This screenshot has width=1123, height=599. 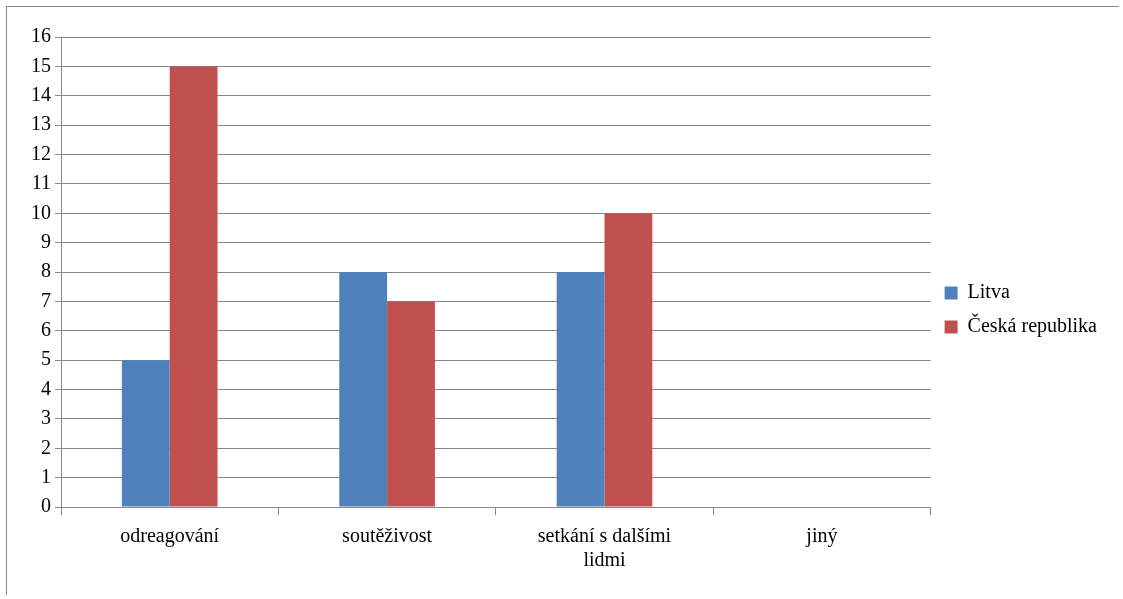 What do you see at coordinates (46, 417) in the screenshot?
I see `y-tick-label: 3` at bounding box center [46, 417].